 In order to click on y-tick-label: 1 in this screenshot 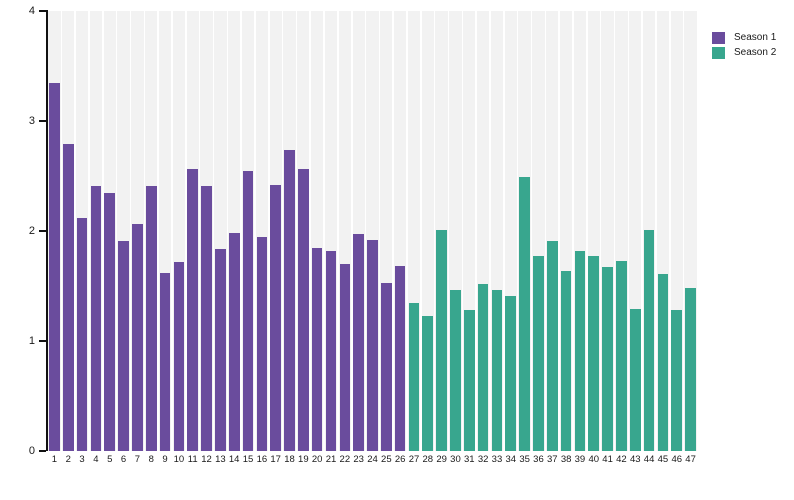, I will do `click(31, 340)`.